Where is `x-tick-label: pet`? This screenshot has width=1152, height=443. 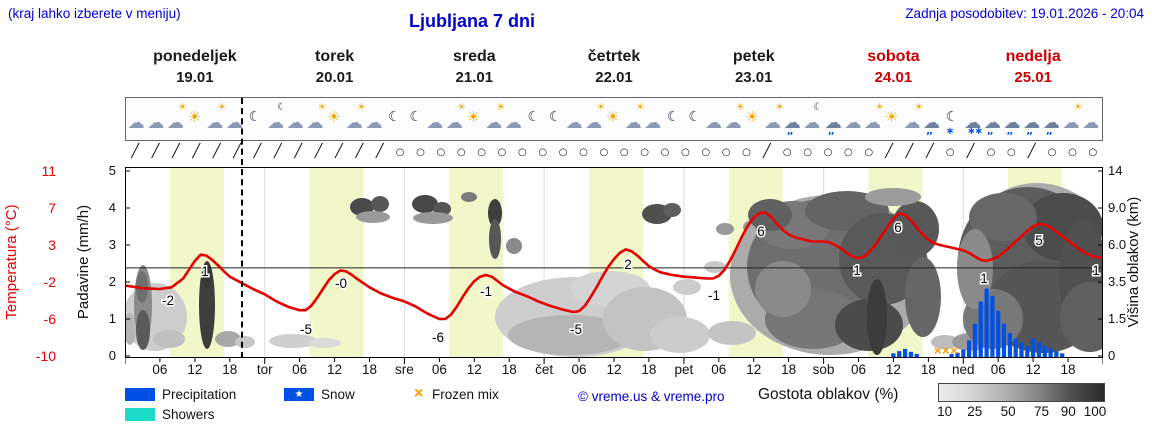
x-tick-label: pet is located at coordinates (684, 369).